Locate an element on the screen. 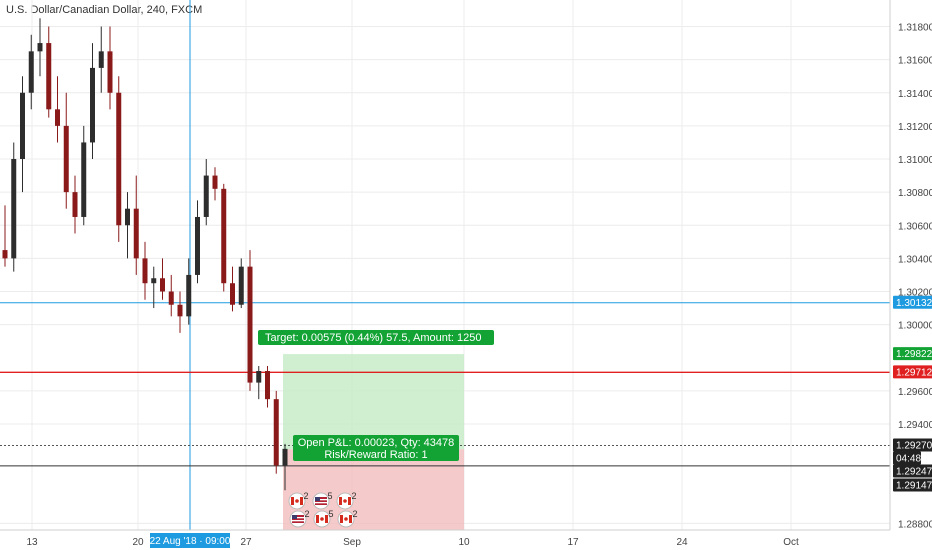 This screenshot has height=550, width=932. economic-events: 2 5 2 2 5 2 is located at coordinates (323, 509).